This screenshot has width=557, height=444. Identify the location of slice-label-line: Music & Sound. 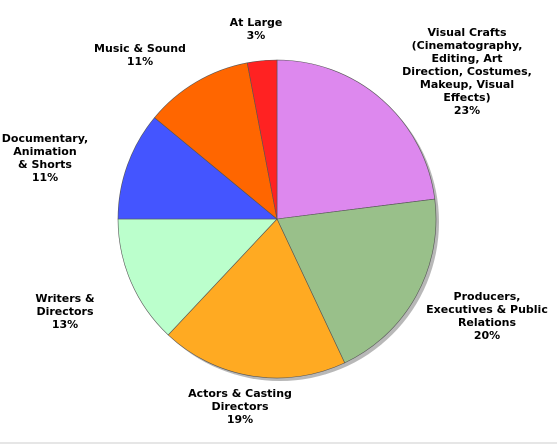
(140, 48).